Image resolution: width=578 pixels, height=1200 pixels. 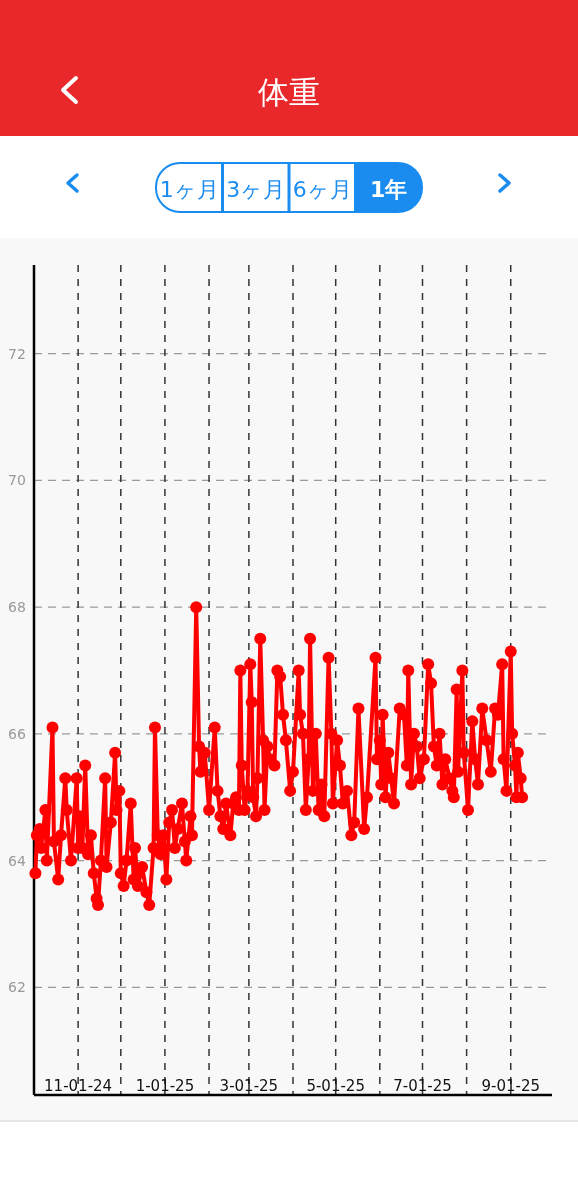 I want to click on x-tick-label: 11-01-24, so click(x=78, y=1086).